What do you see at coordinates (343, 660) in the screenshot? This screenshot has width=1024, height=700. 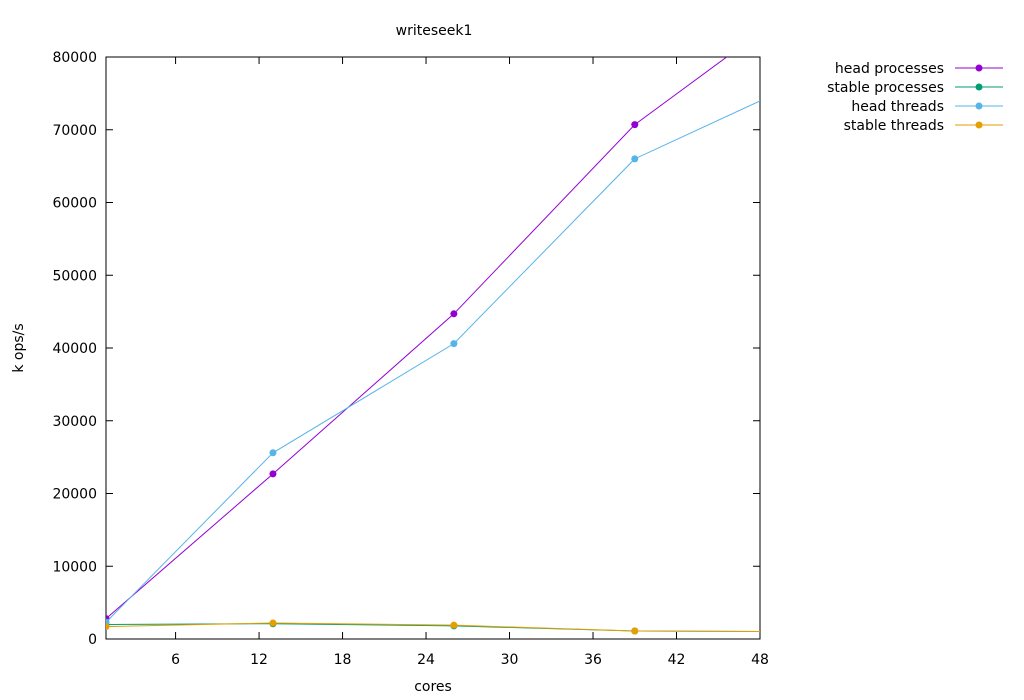 I see `x-tick-label: 18` at bounding box center [343, 660].